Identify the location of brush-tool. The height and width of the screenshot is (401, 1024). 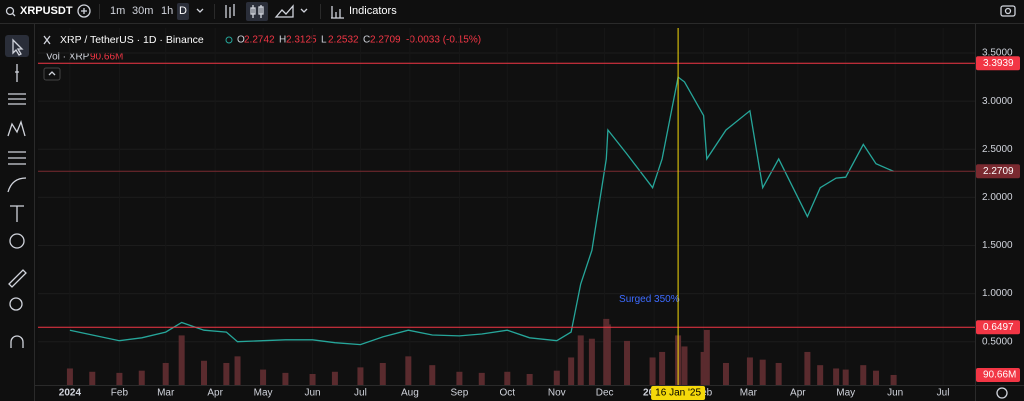
(17, 185).